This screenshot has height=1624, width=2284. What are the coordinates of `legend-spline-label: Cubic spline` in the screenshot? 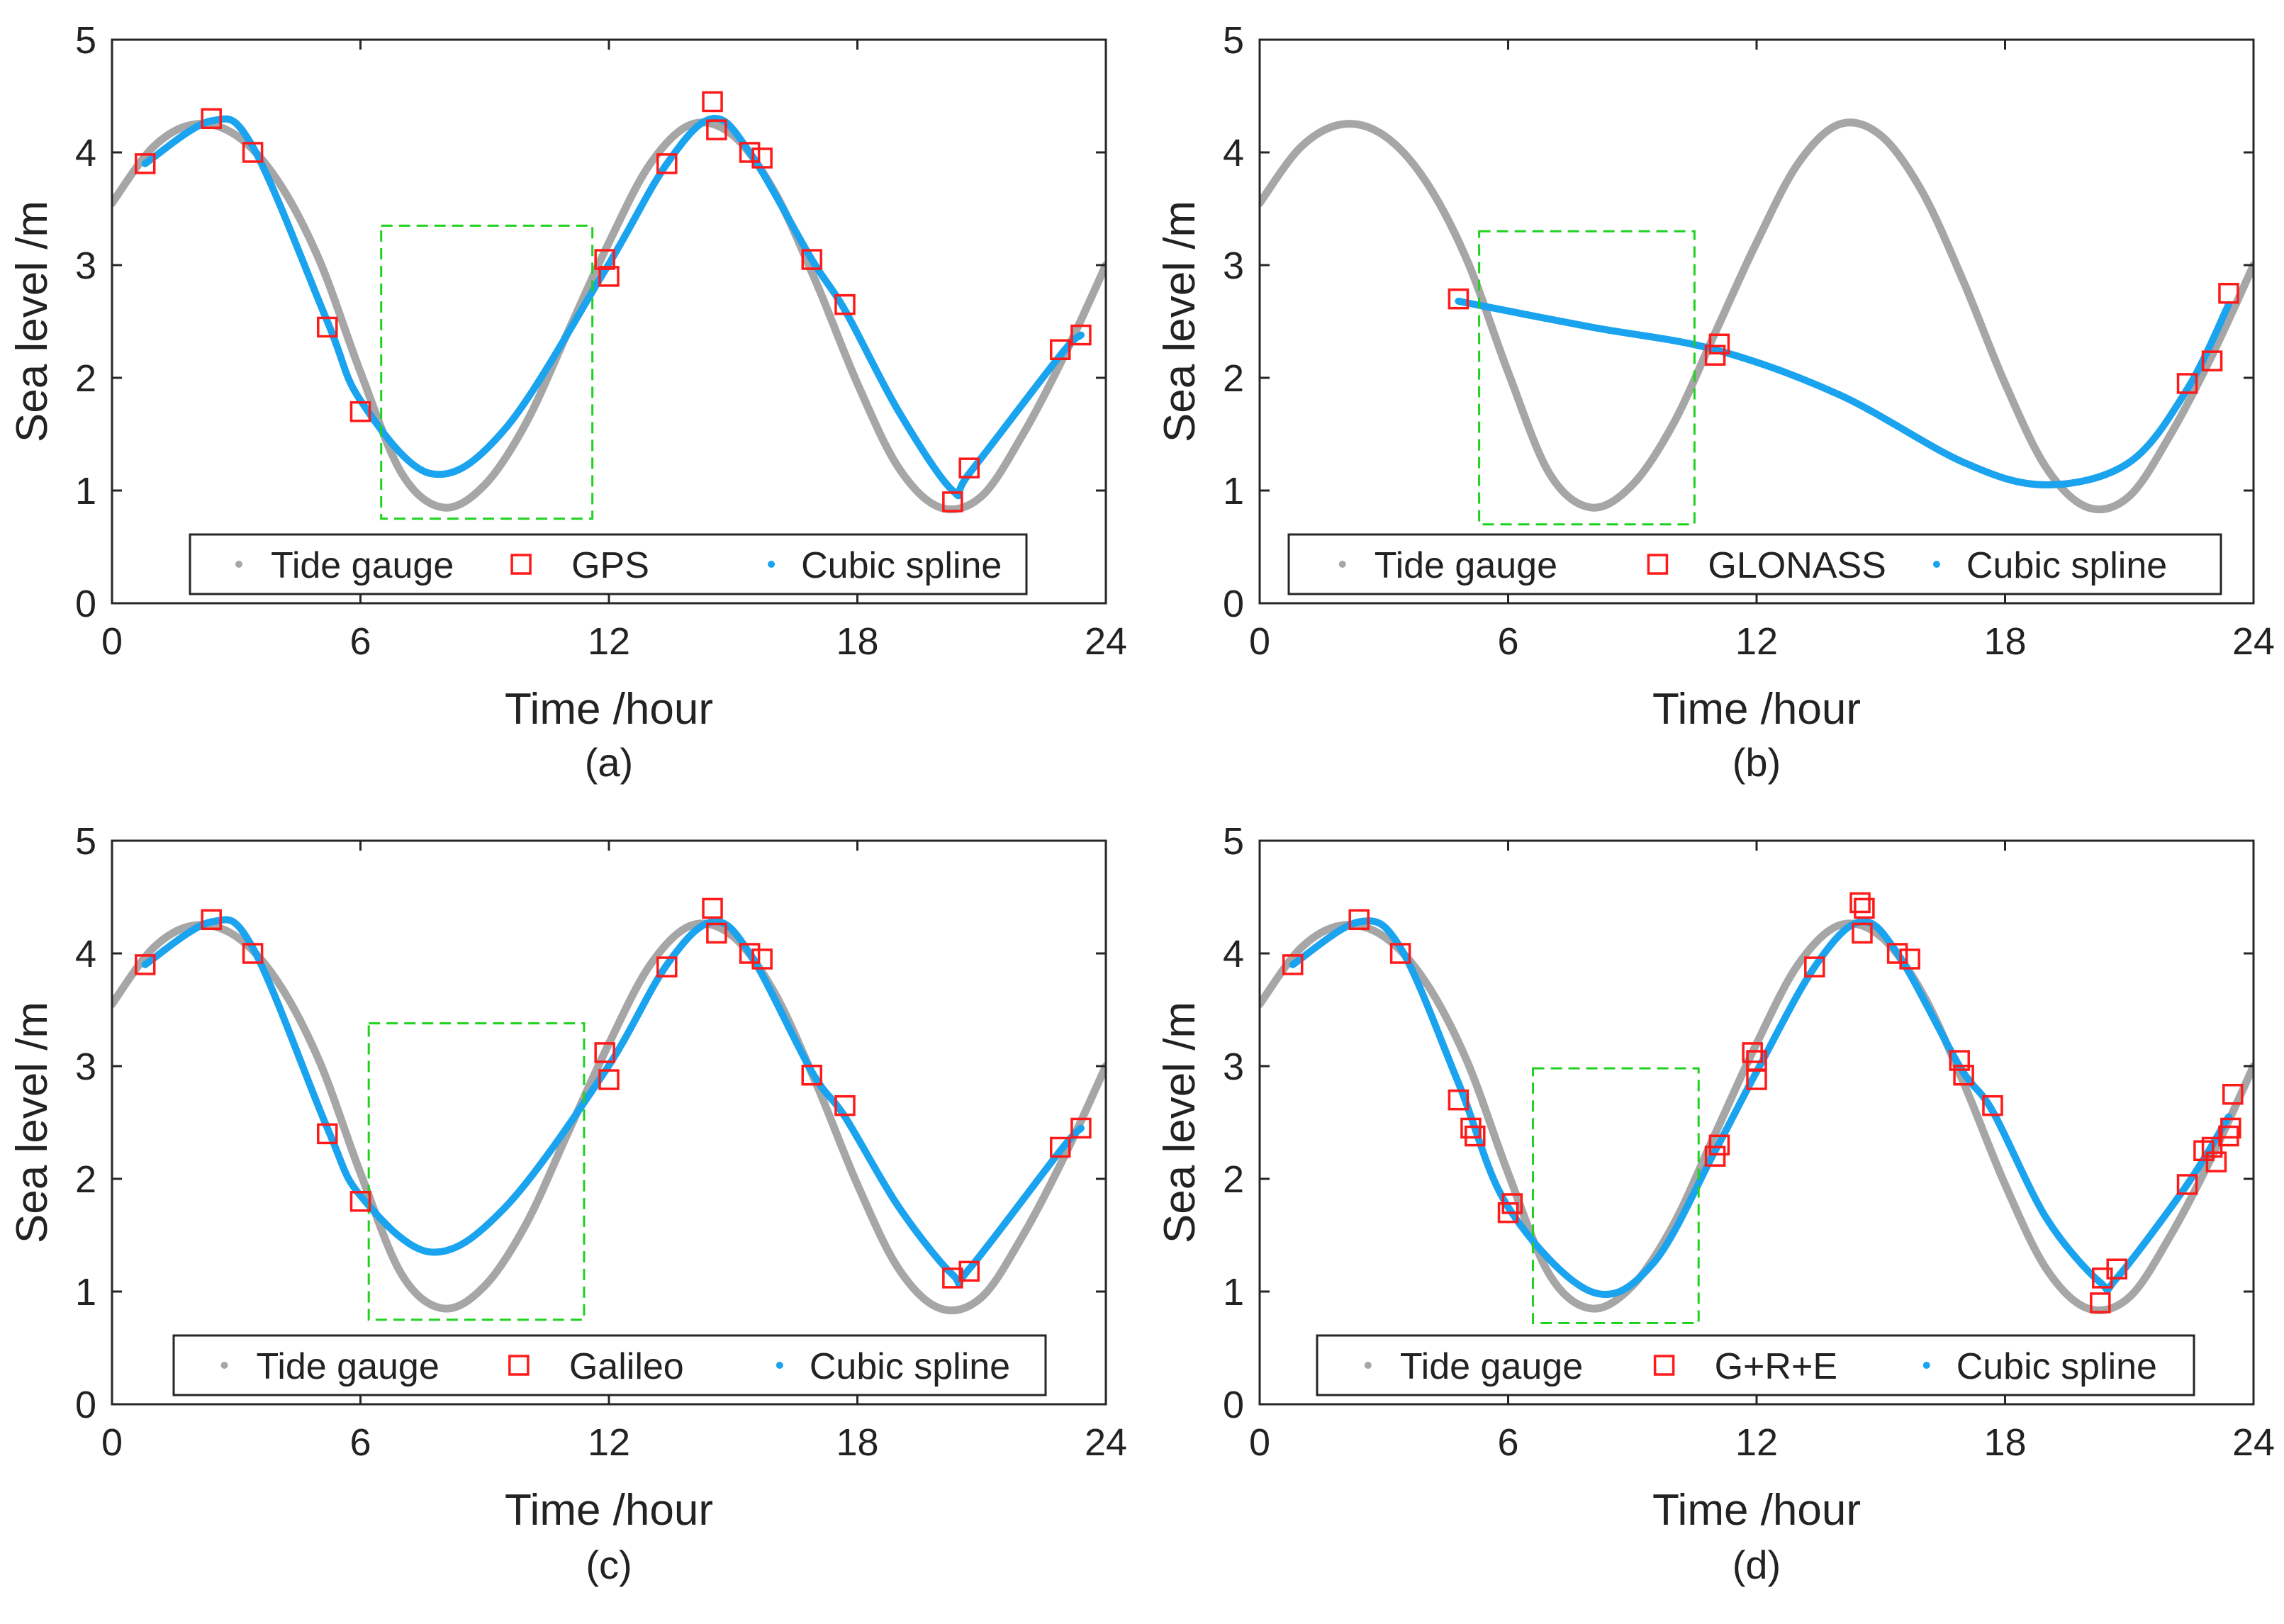 It's located at (910, 1366).